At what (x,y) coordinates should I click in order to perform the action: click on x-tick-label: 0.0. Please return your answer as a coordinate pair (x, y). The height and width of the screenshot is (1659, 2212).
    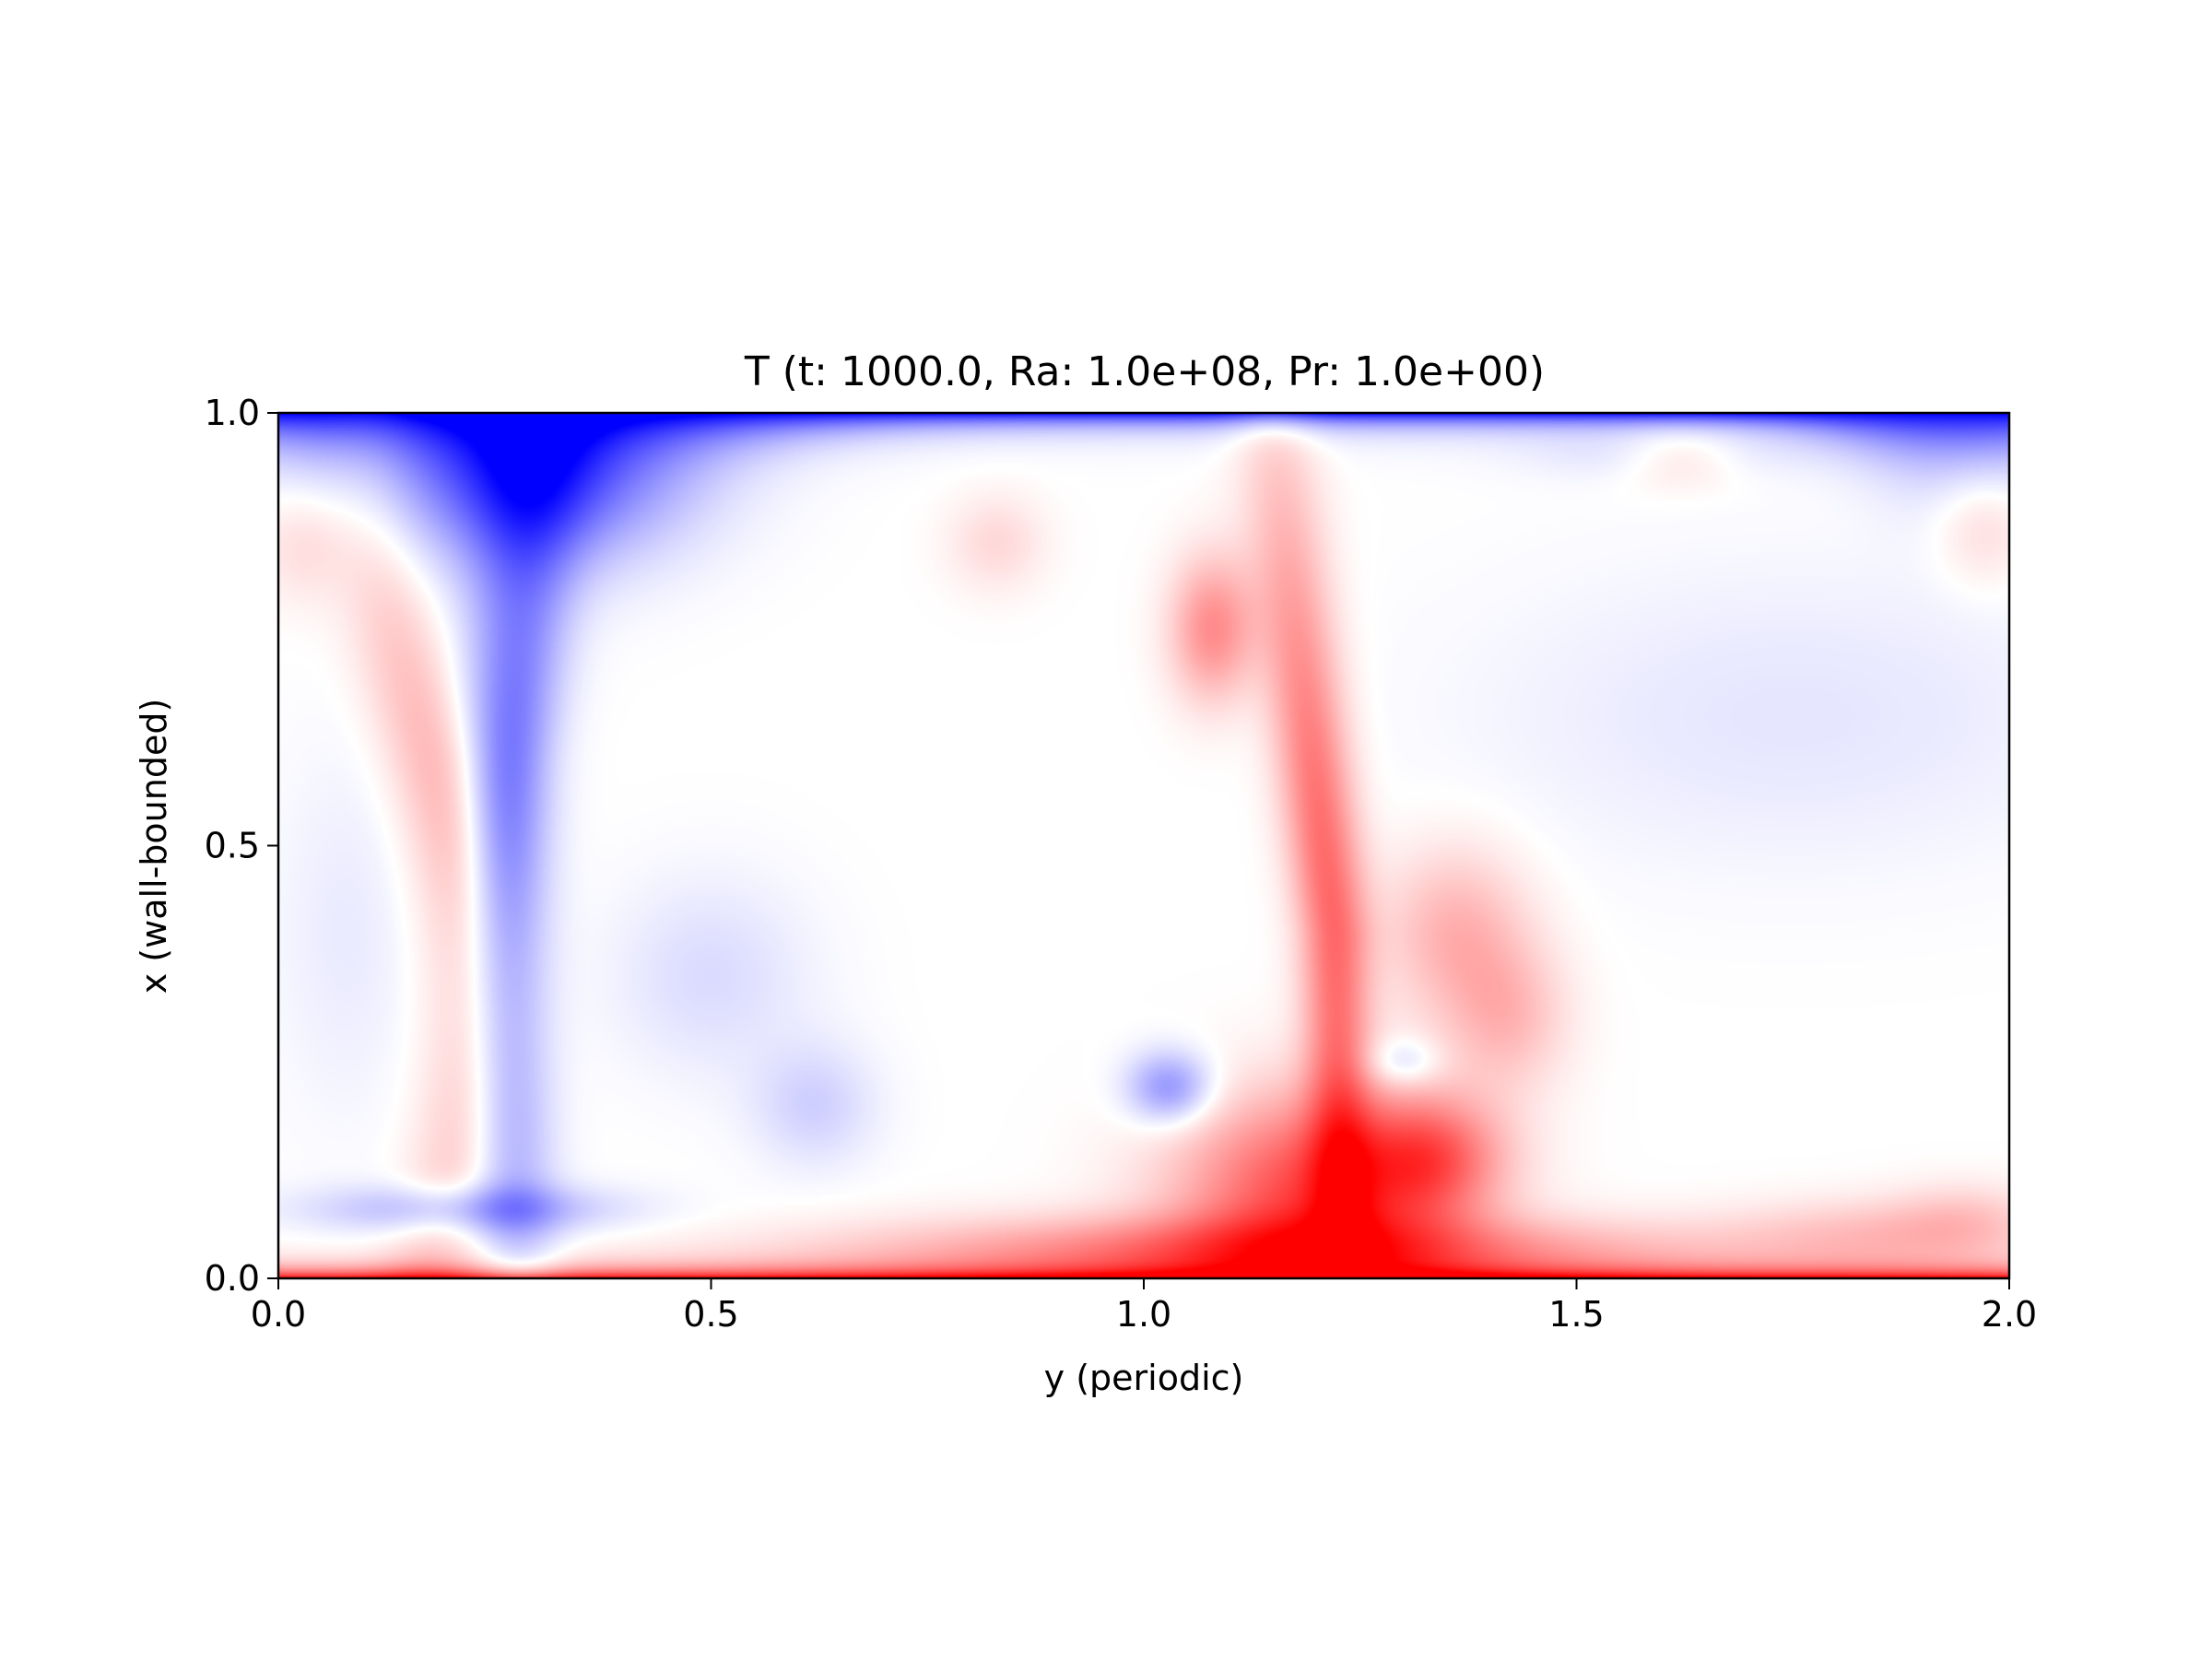
    Looking at the image, I should click on (278, 1314).